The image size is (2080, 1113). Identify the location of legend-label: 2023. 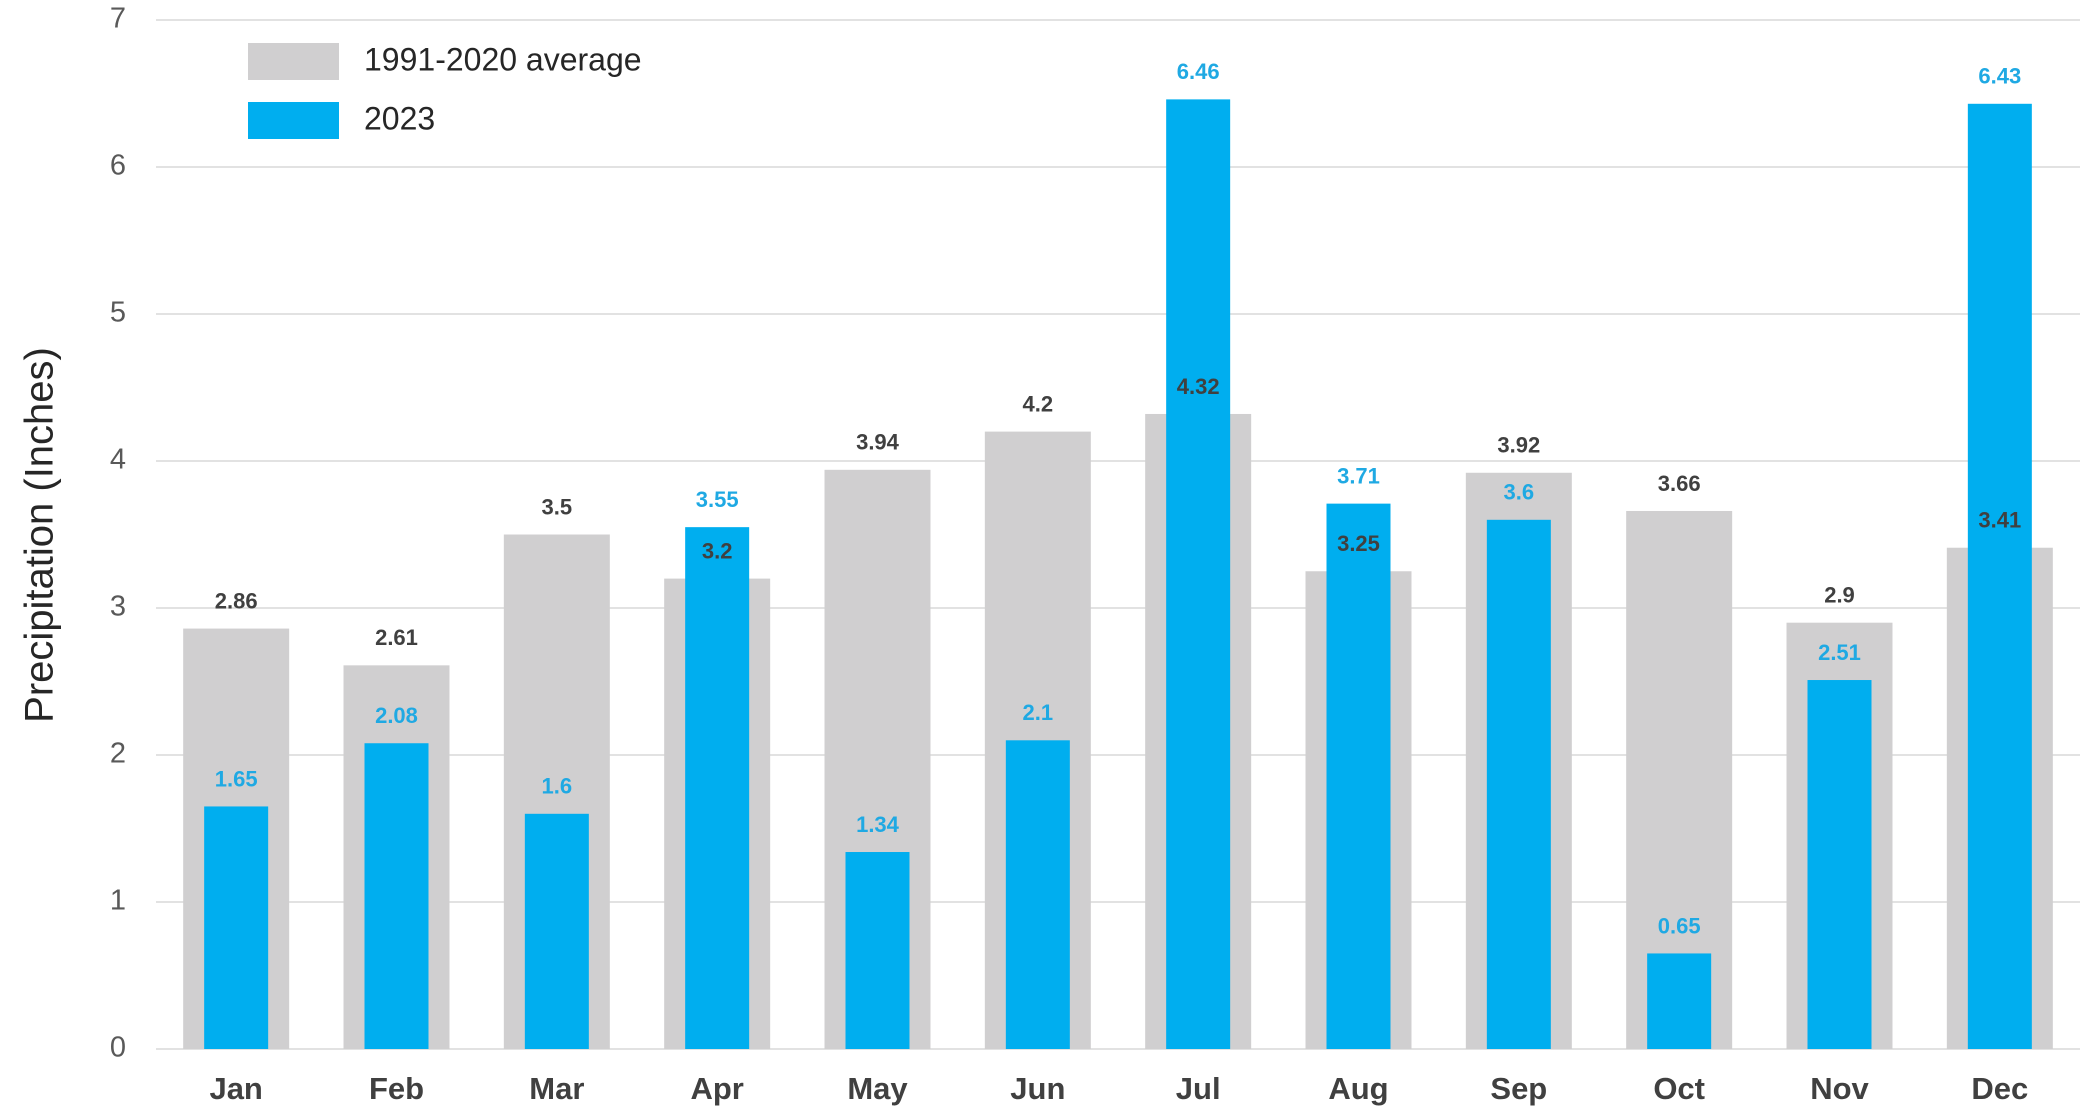
(399, 118).